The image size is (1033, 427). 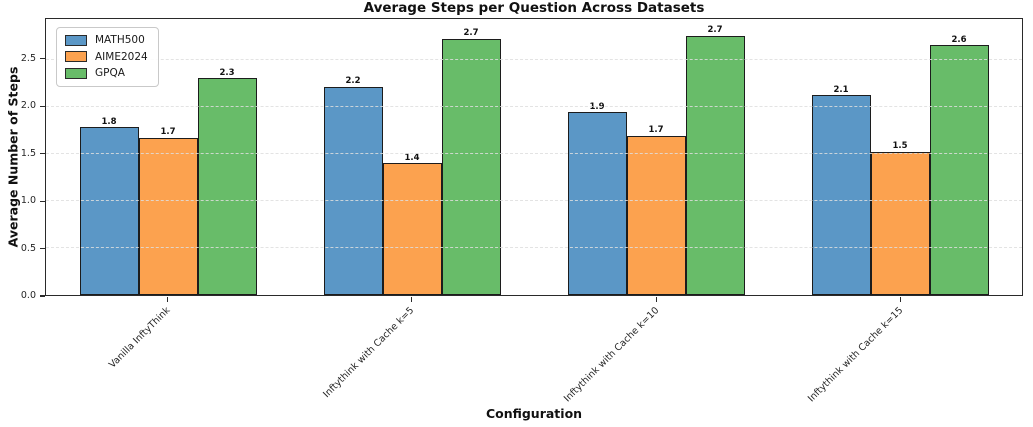 What do you see at coordinates (959, 39) in the screenshot?
I see `bar-value-label: 2.6` at bounding box center [959, 39].